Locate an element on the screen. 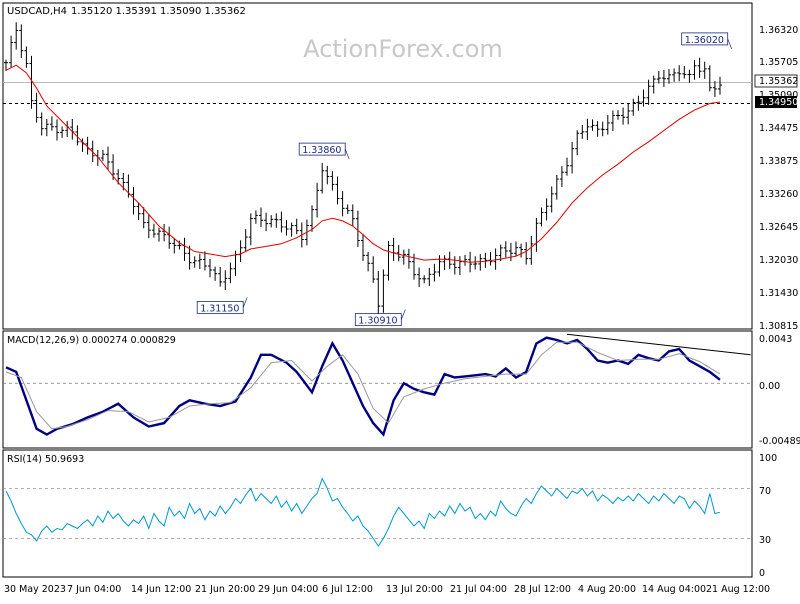 This screenshot has height=604, width=800. rsi-tick-label: 0 is located at coordinates (762, 573).